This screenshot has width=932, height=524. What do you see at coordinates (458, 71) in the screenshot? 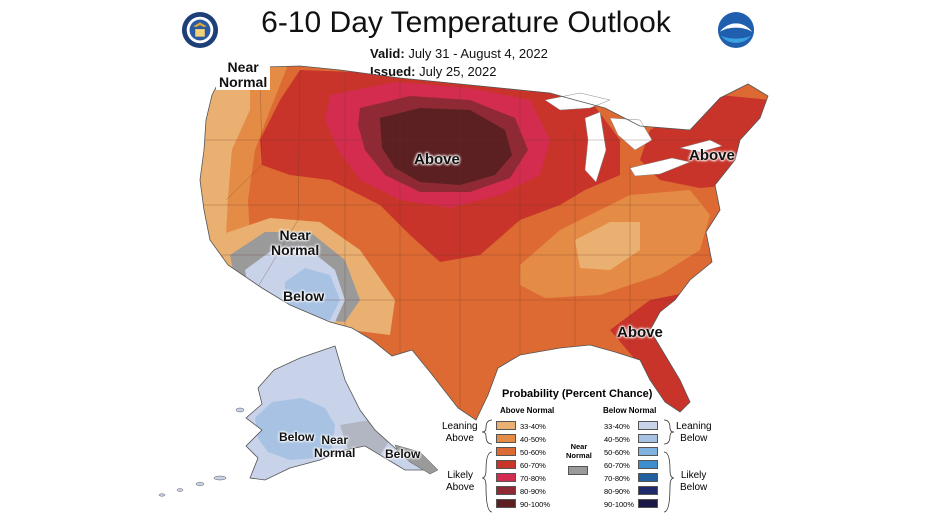
I see `issued-value: July 25, 2022` at bounding box center [458, 71].